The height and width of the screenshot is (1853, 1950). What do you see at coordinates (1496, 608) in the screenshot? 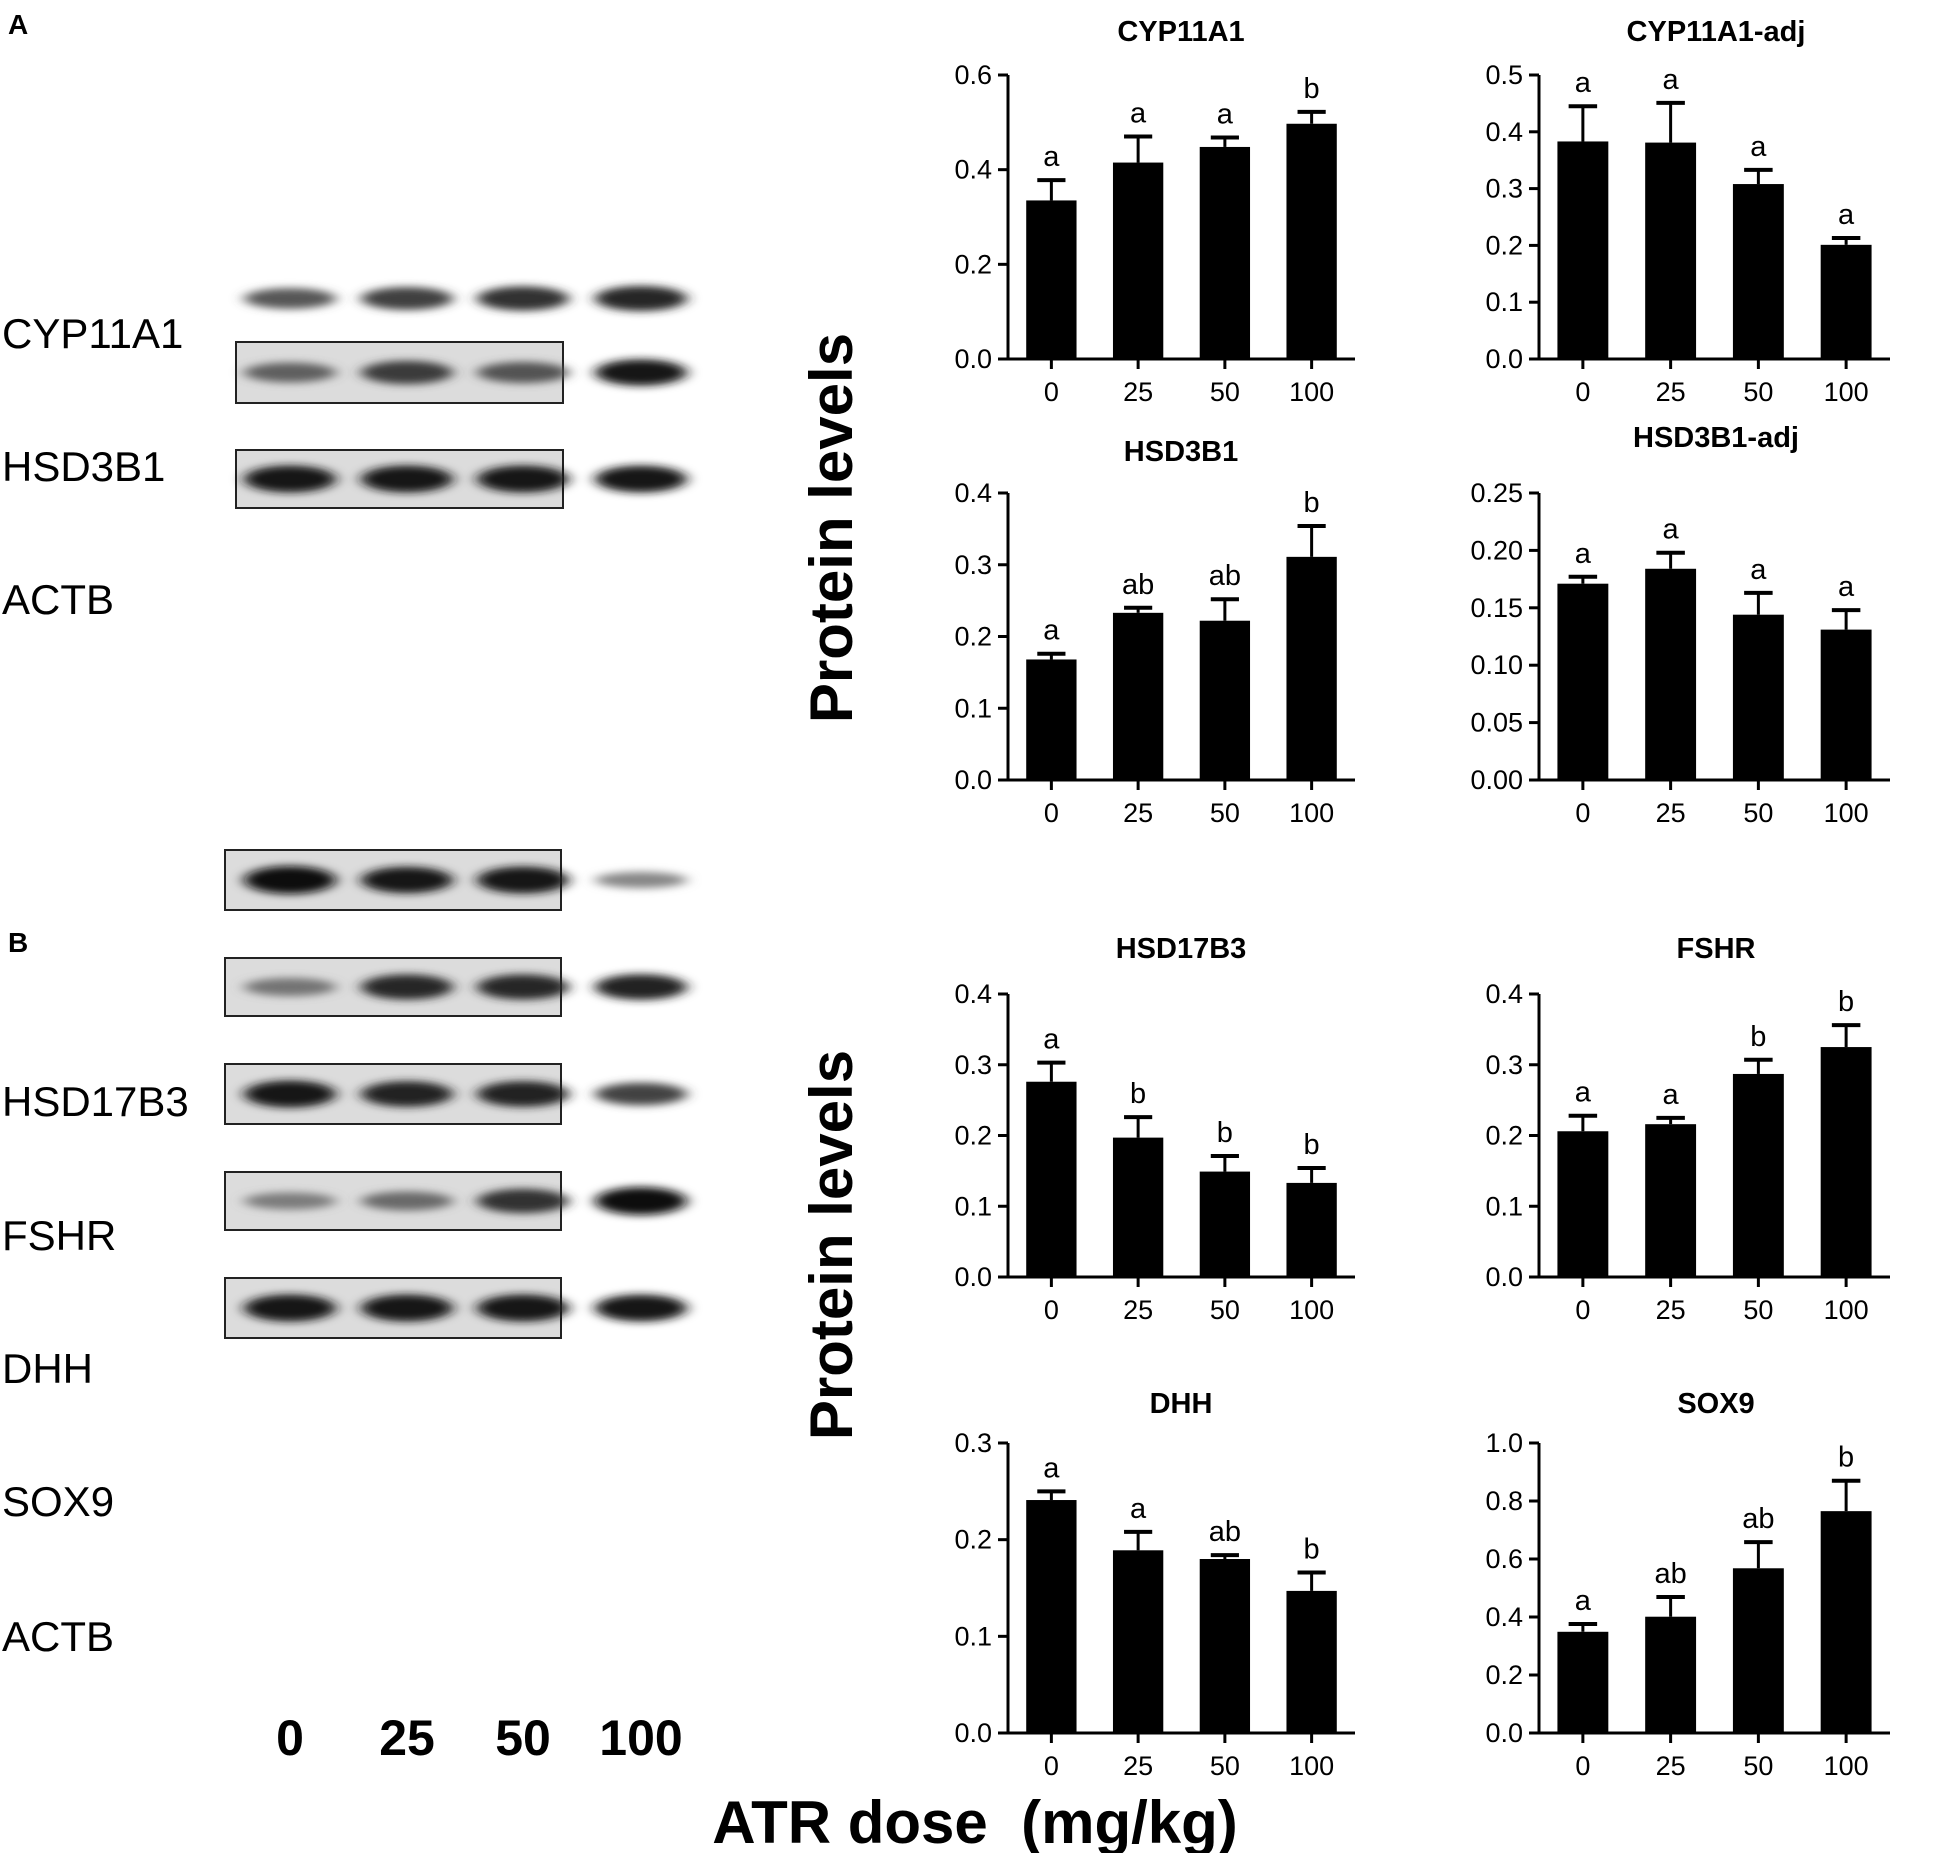
I see `y-tick-label: 0.15` at bounding box center [1496, 608].